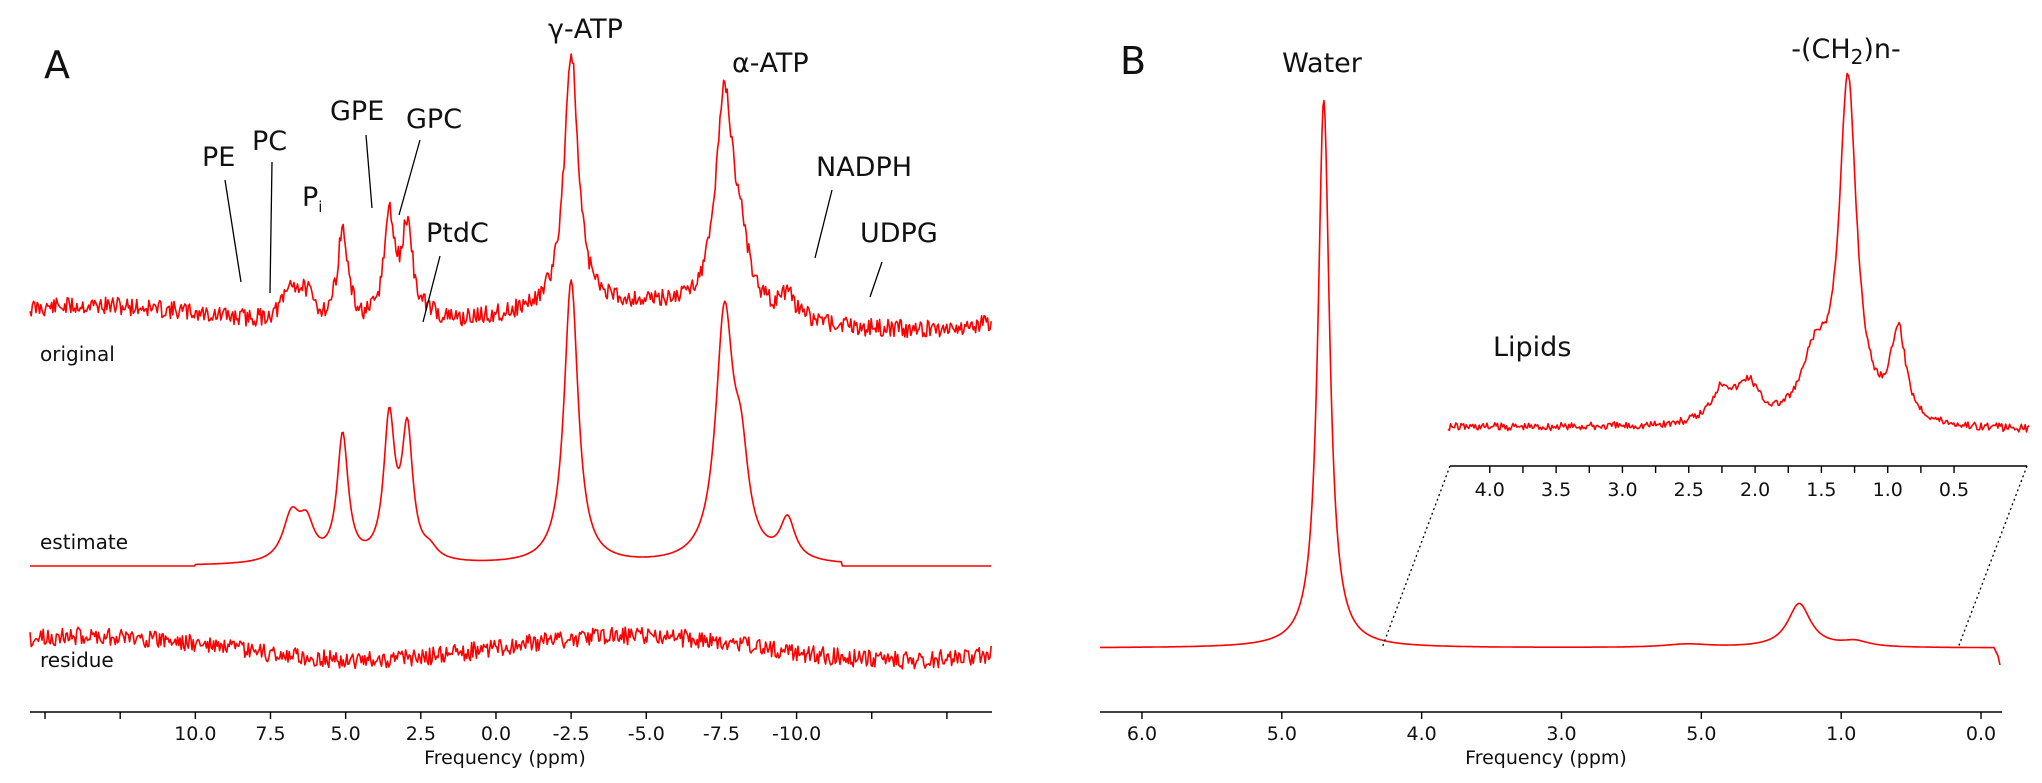  I want to click on leader-ptdc, so click(431, 289).